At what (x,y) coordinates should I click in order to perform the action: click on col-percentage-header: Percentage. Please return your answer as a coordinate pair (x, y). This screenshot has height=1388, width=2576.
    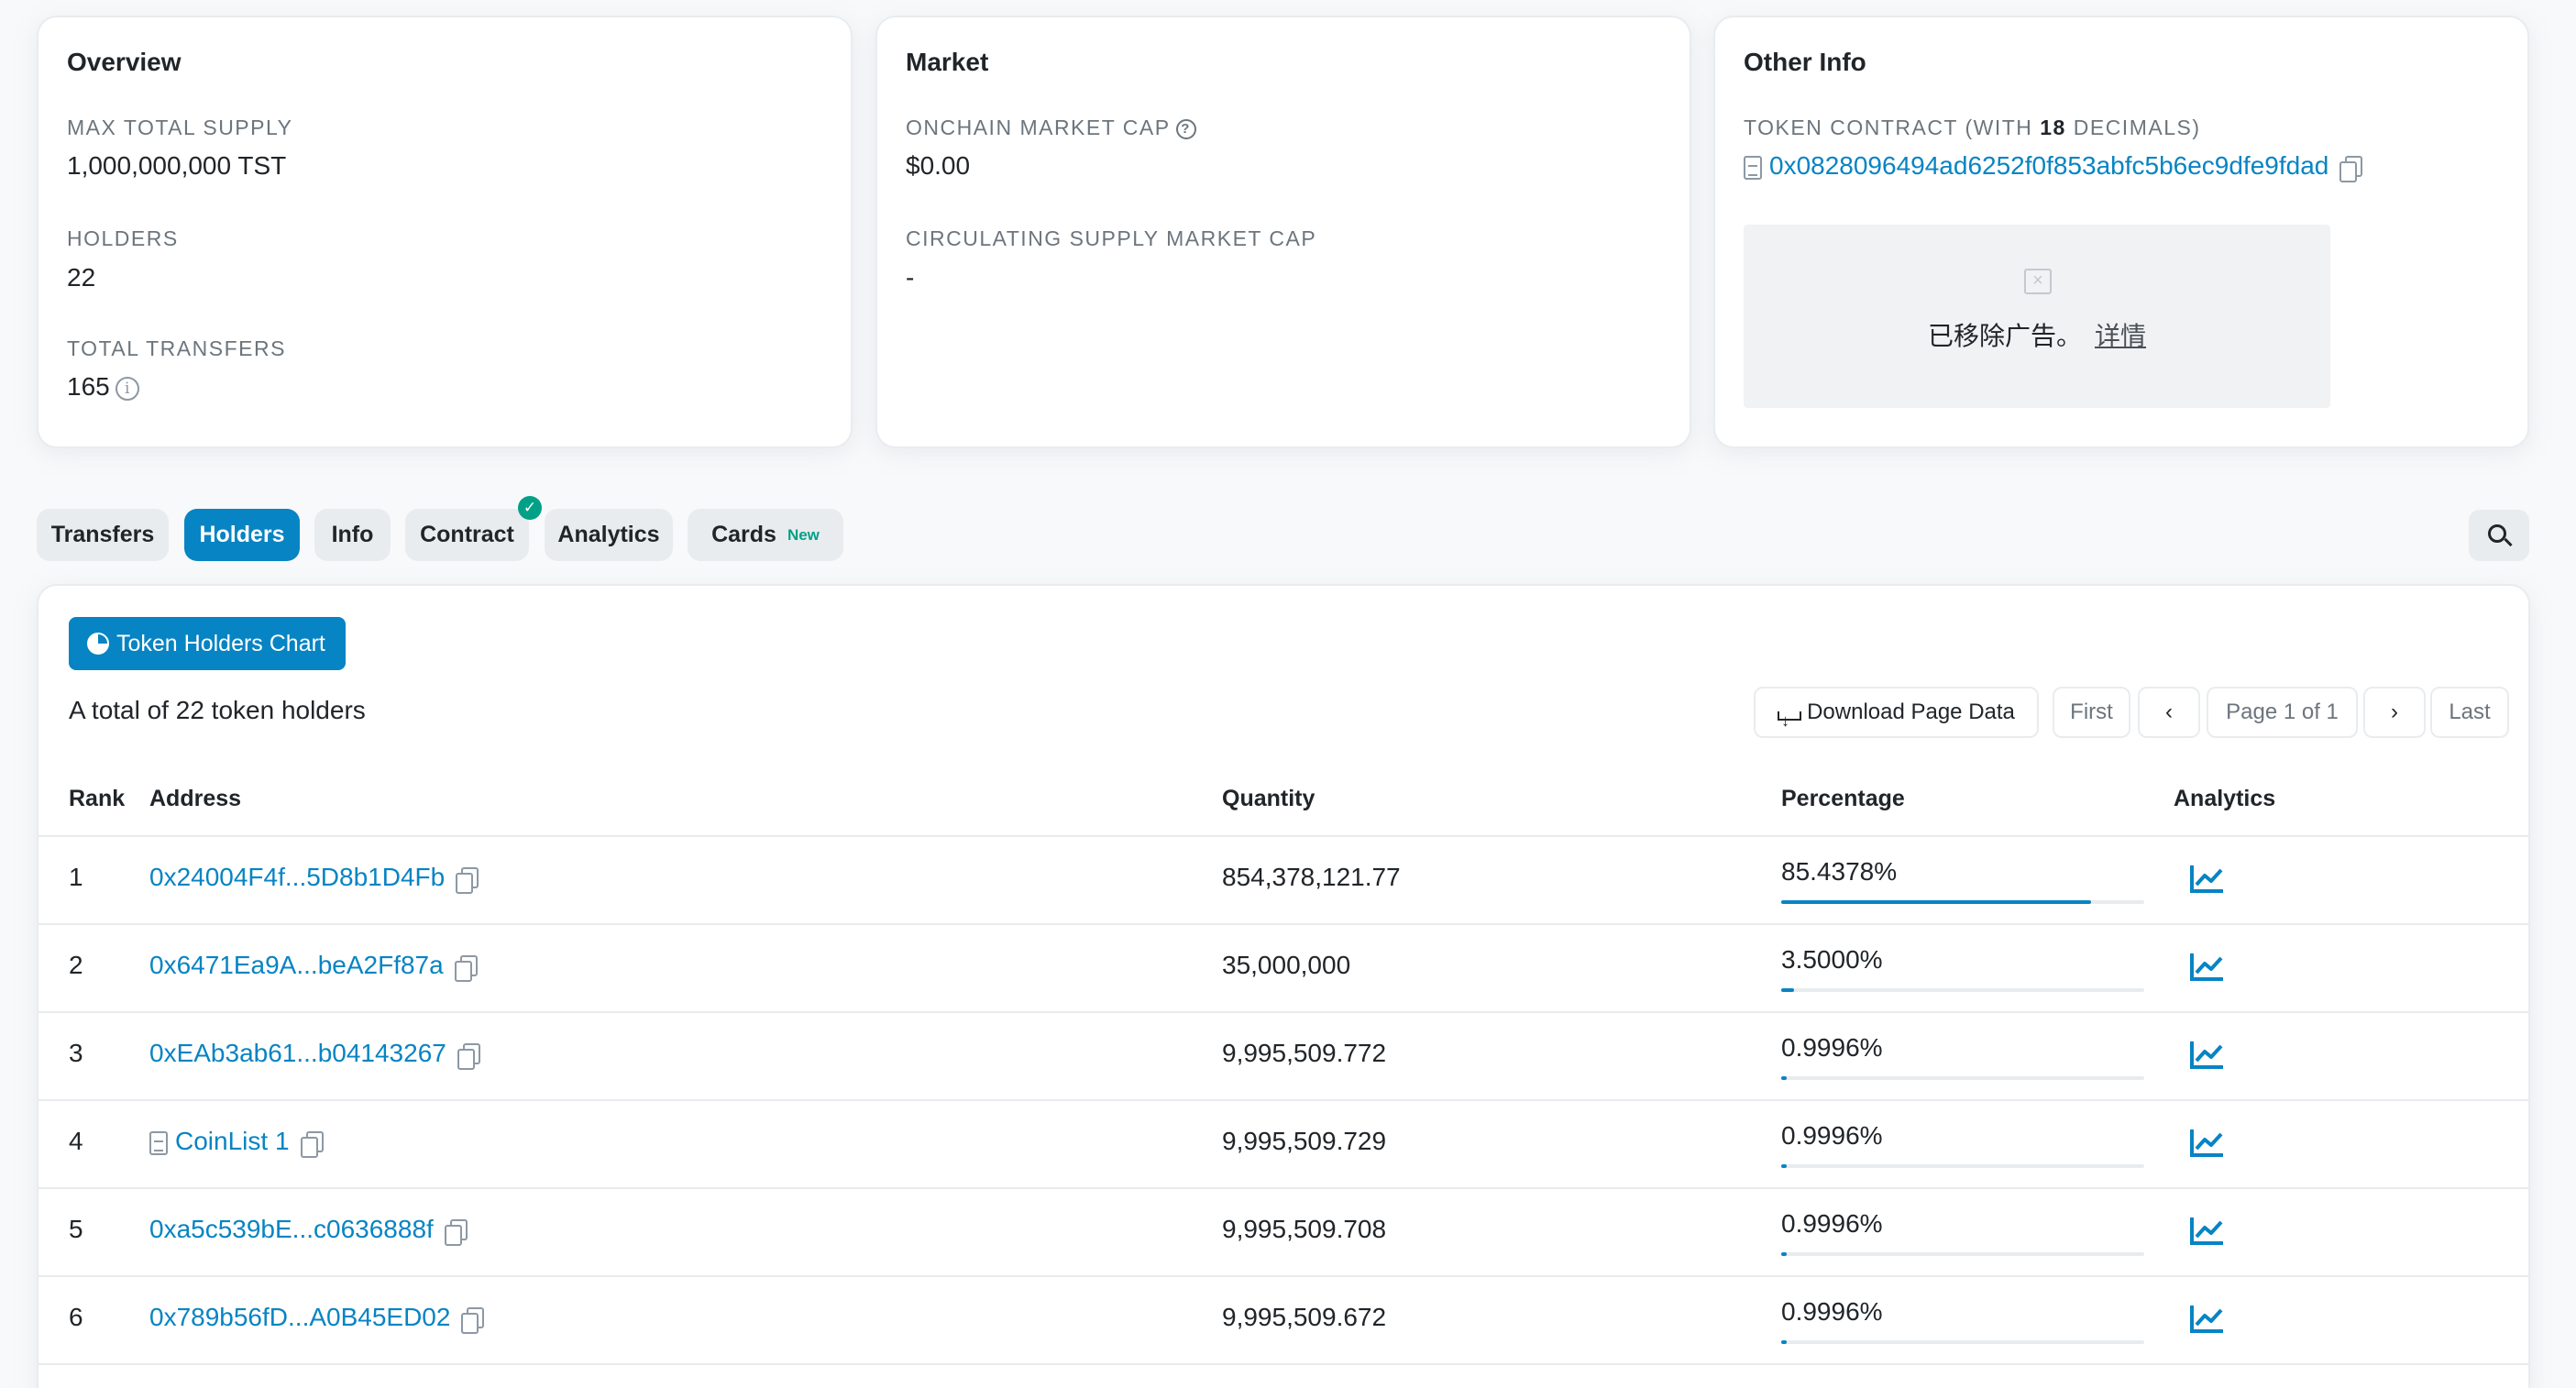
    Looking at the image, I should click on (1843, 798).